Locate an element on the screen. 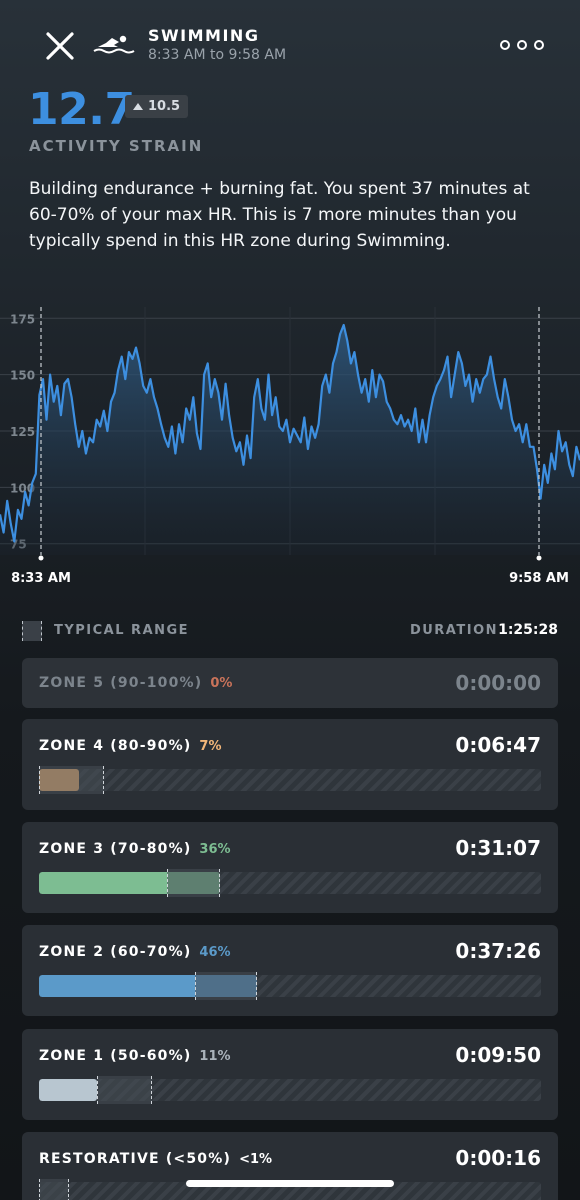  close-icon is located at coordinates (60, 46).